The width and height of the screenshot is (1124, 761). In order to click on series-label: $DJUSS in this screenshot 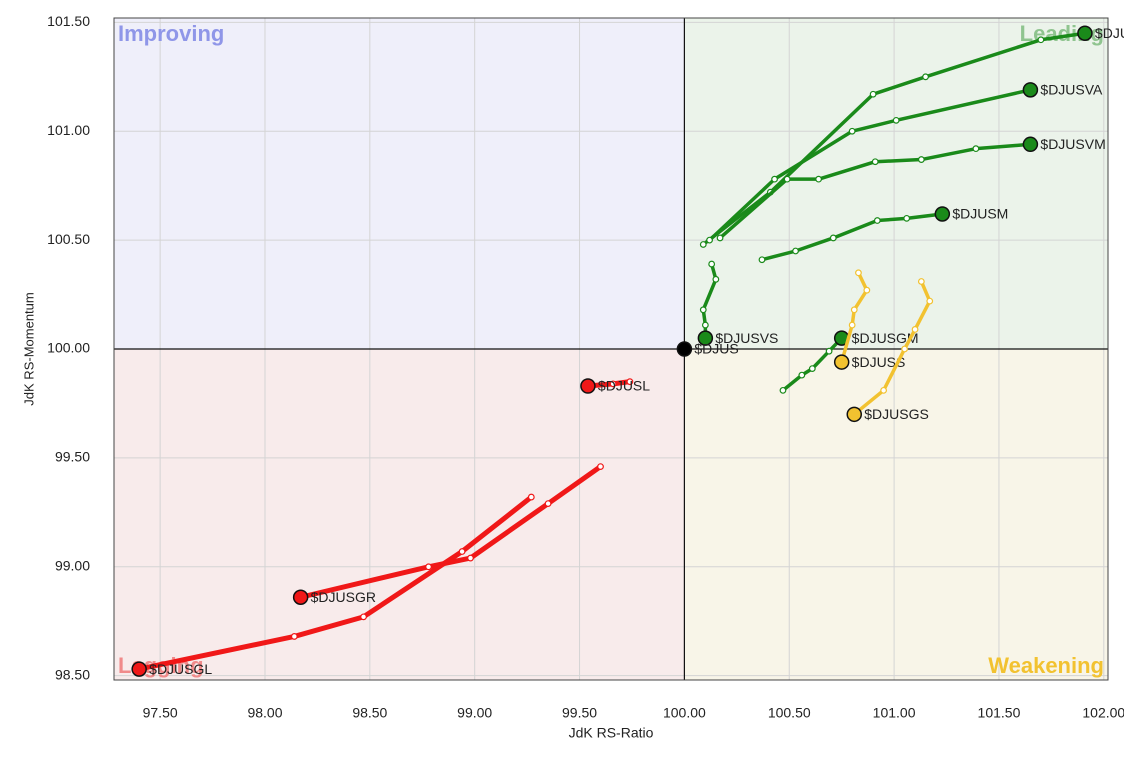, I will do `click(879, 362)`.